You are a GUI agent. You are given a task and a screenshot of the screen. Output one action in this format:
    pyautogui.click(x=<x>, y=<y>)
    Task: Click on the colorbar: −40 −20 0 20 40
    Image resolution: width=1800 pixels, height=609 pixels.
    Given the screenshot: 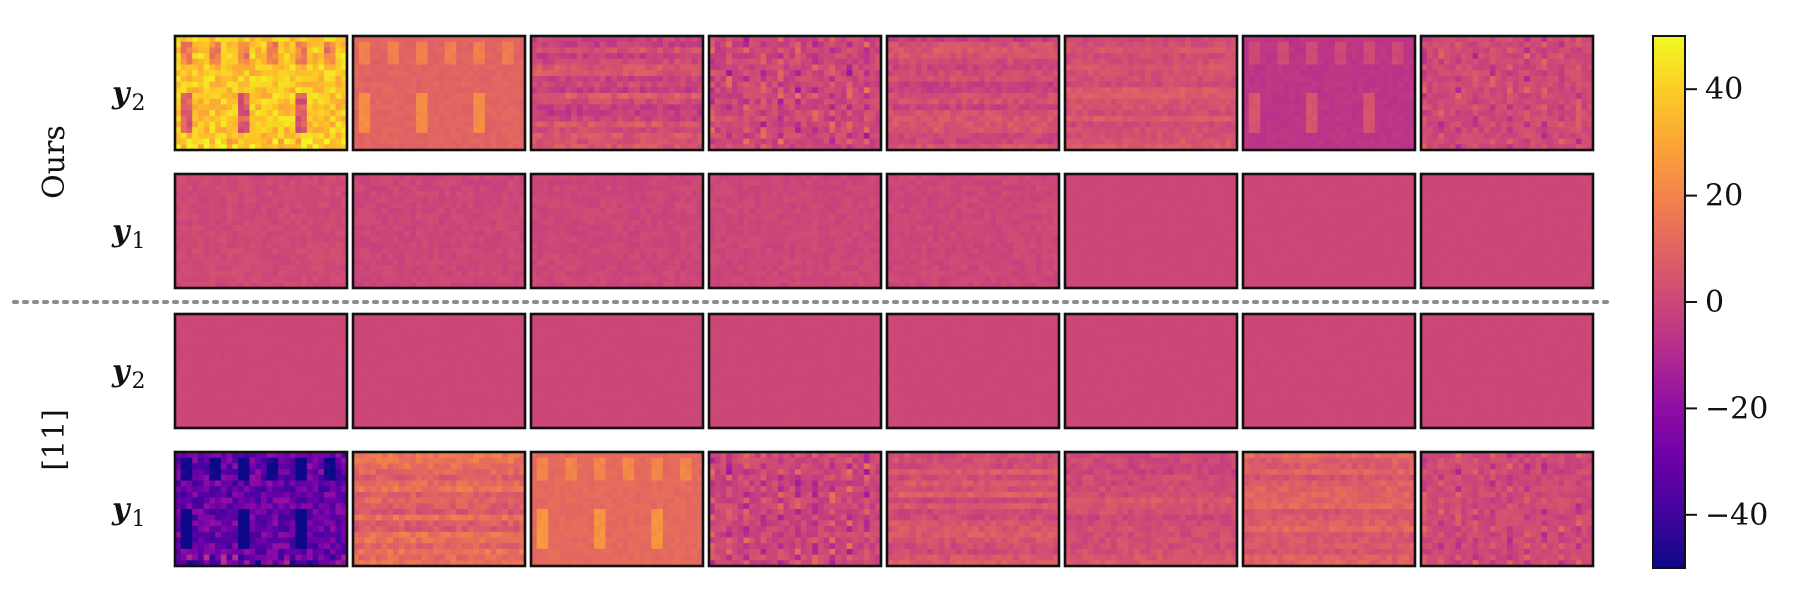 What is the action you would take?
    pyautogui.click(x=1710, y=302)
    